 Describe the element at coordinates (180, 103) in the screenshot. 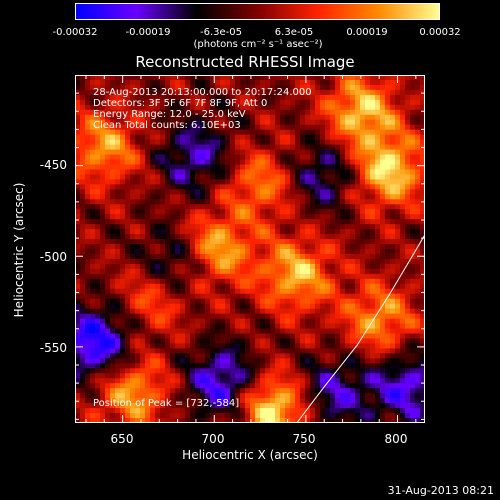

I see `annotation-detectors: Detectors: 3F 5F 6F 7F 8F 9F, Att 0` at that location.